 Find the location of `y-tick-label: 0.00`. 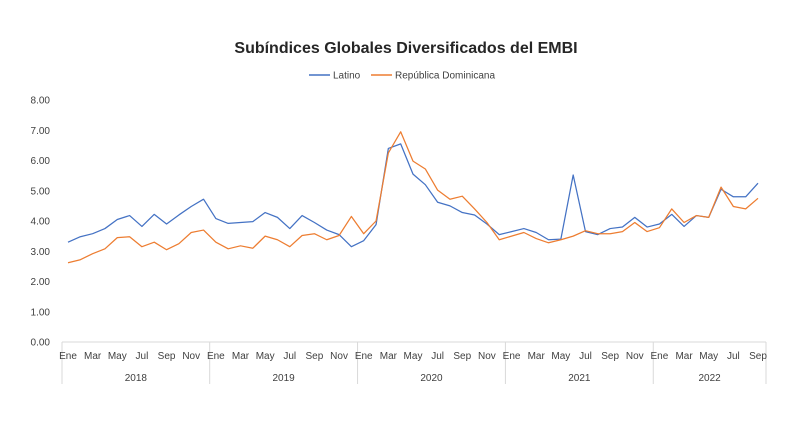

y-tick-label: 0.00 is located at coordinates (41, 343).